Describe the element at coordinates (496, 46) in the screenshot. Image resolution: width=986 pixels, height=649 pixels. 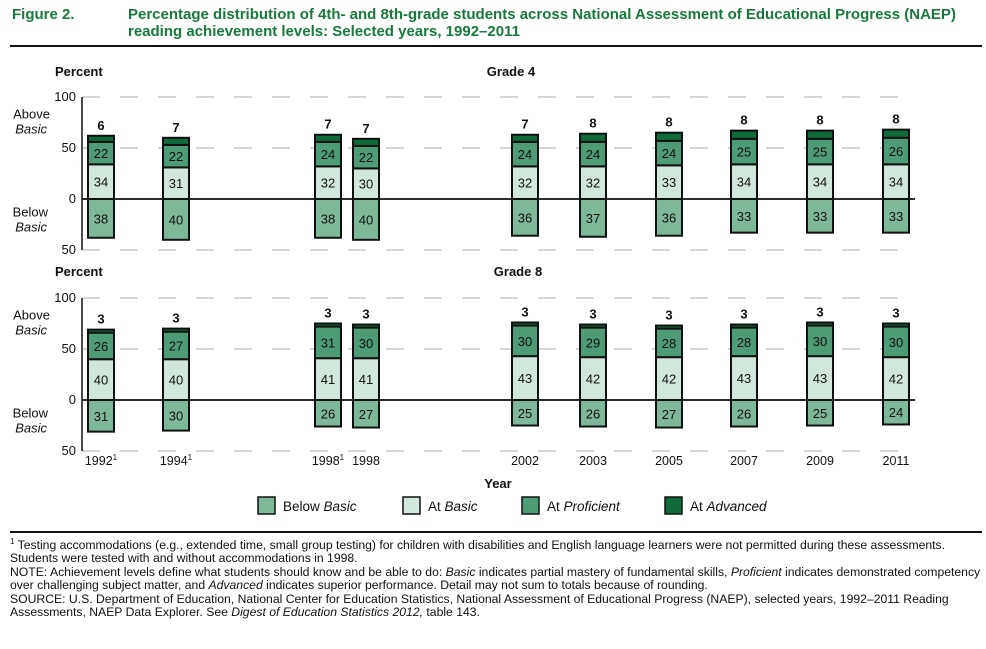
I see `header-rule` at that location.